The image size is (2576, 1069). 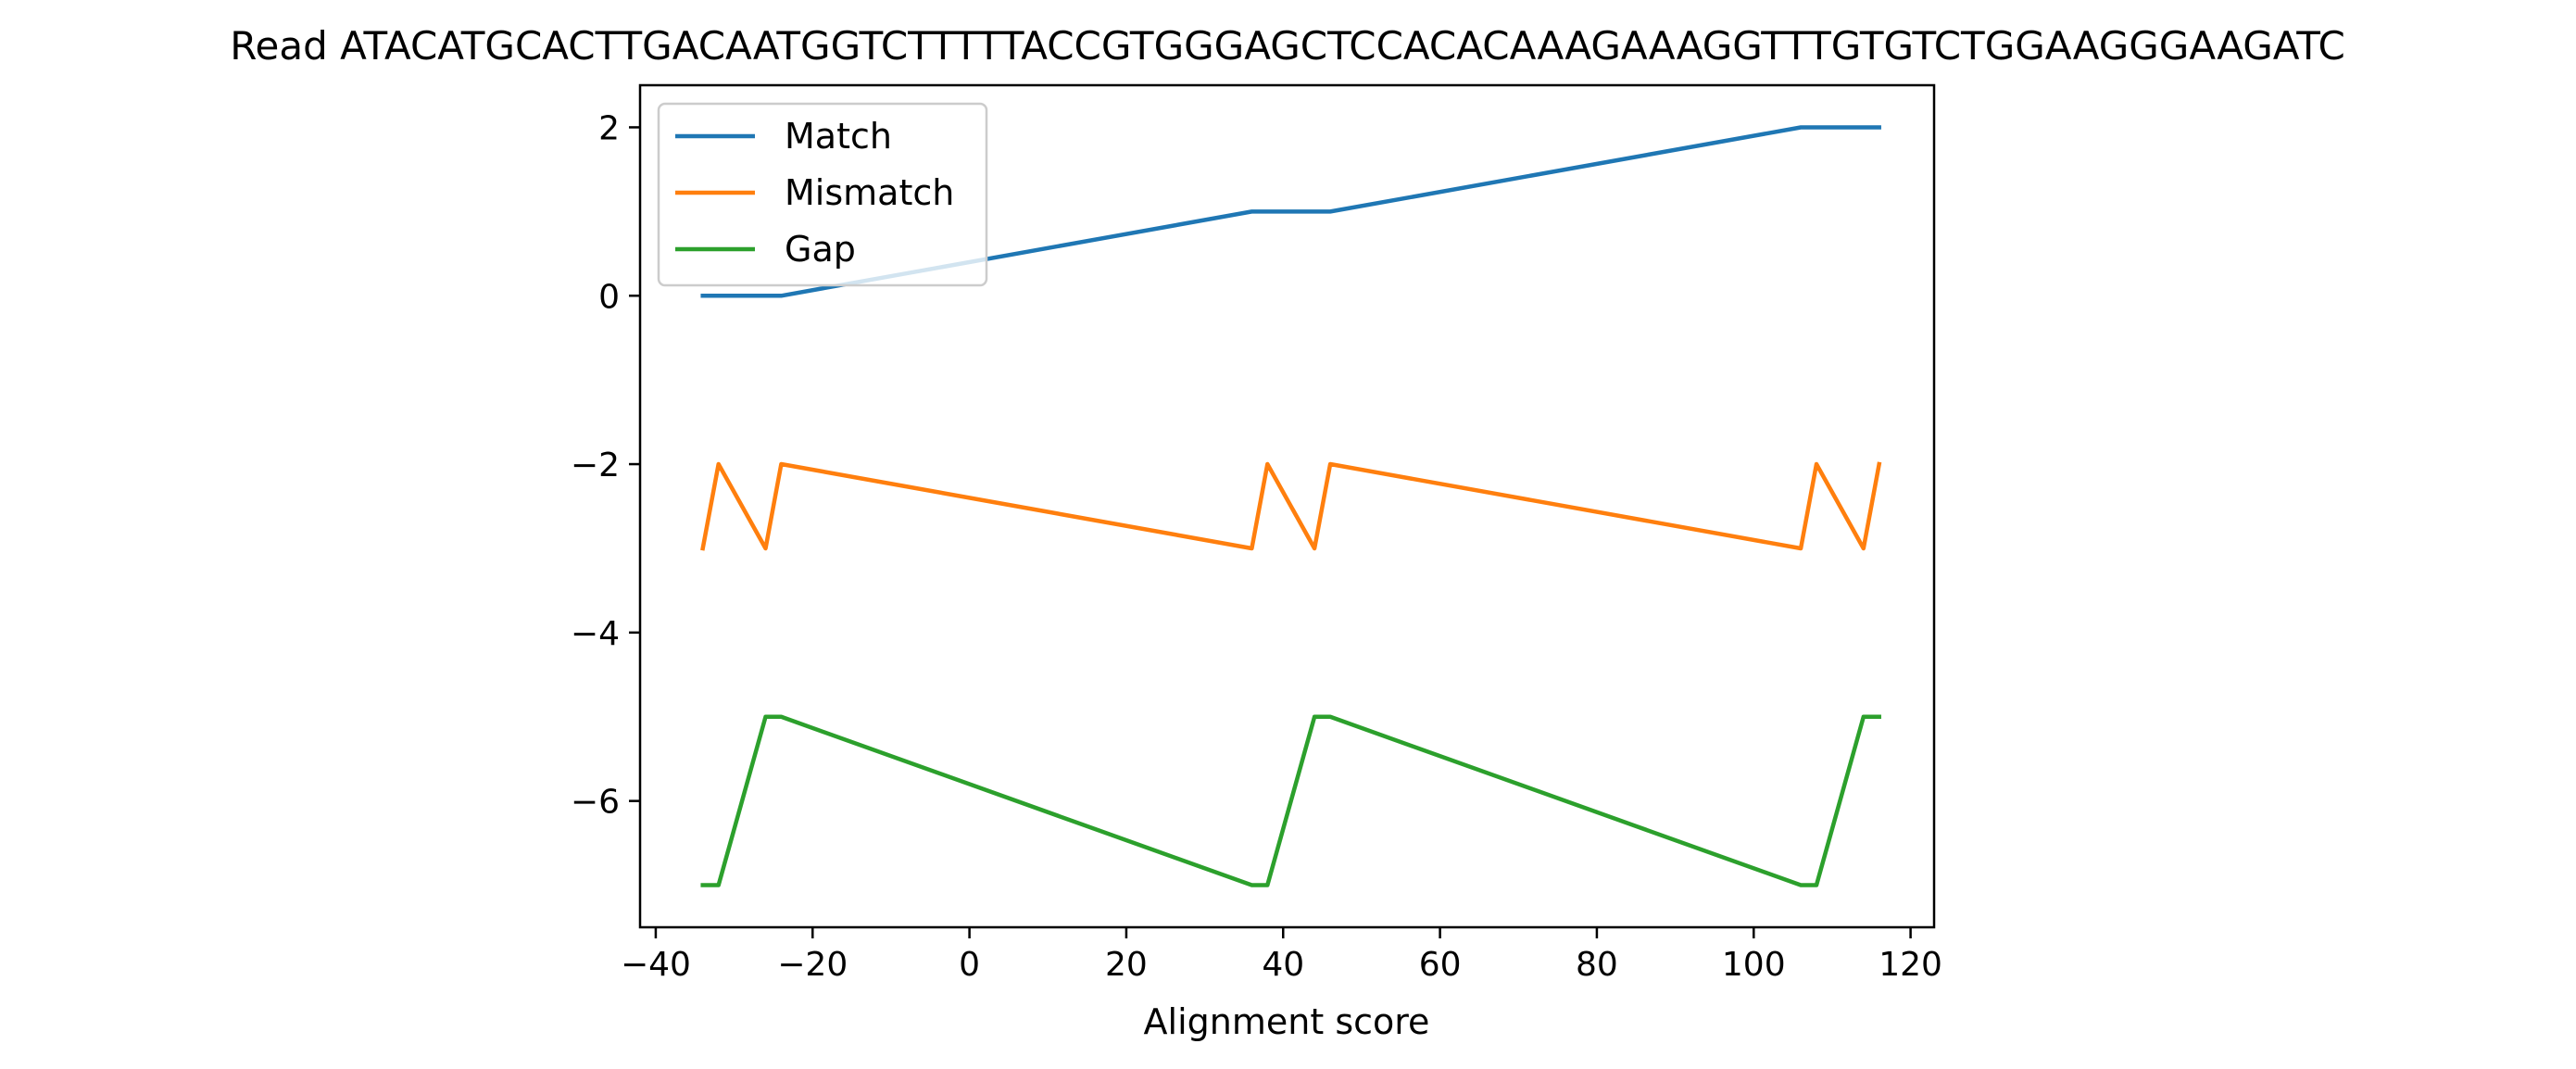 I want to click on x-axis: −40 −20 0 20 40 60 80 100 120, so click(x=1281, y=955).